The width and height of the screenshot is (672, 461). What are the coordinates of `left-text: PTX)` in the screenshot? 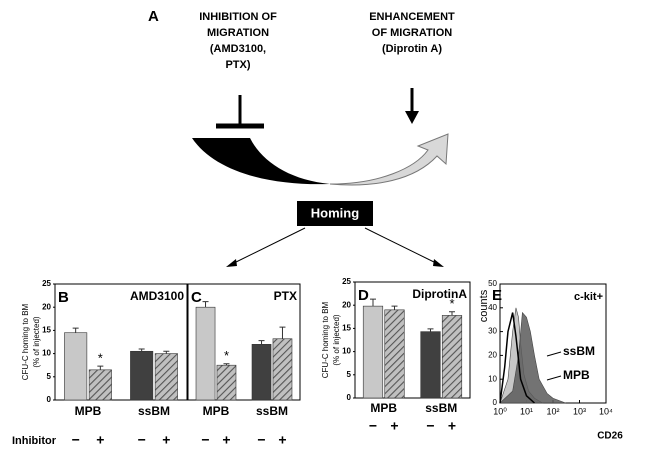 It's located at (237, 65).